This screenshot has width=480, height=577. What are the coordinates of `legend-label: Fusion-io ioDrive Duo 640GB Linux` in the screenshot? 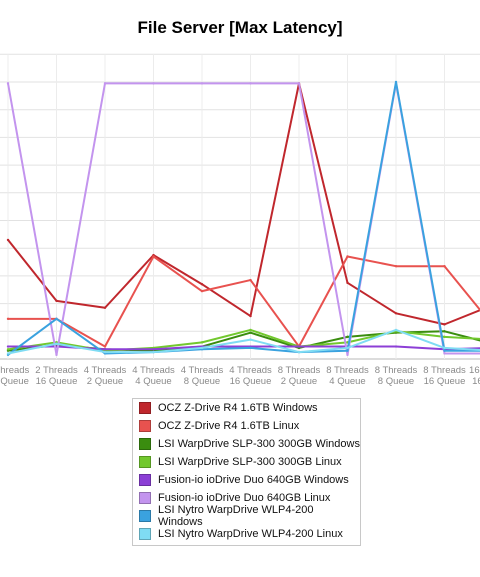 It's located at (244, 498).